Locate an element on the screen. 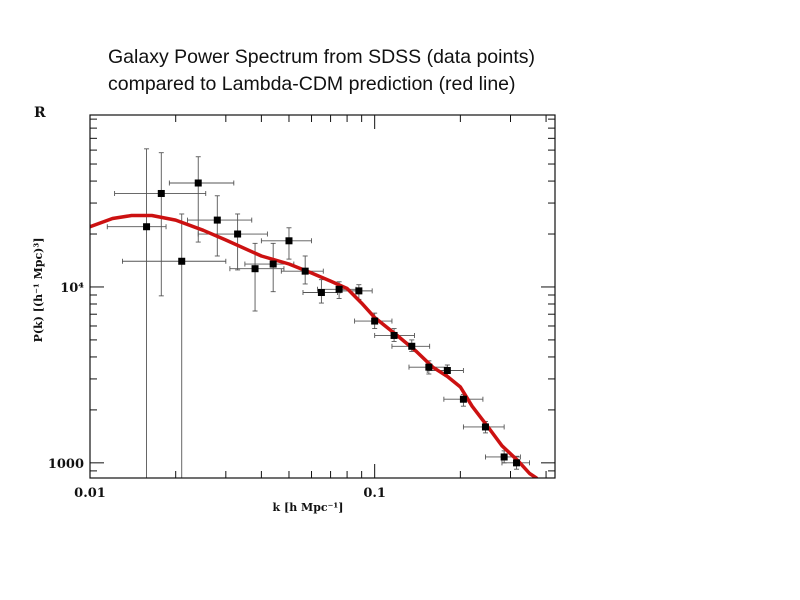 This screenshot has height=600, width=800. x-tick-label: 0.01 is located at coordinates (90, 493).